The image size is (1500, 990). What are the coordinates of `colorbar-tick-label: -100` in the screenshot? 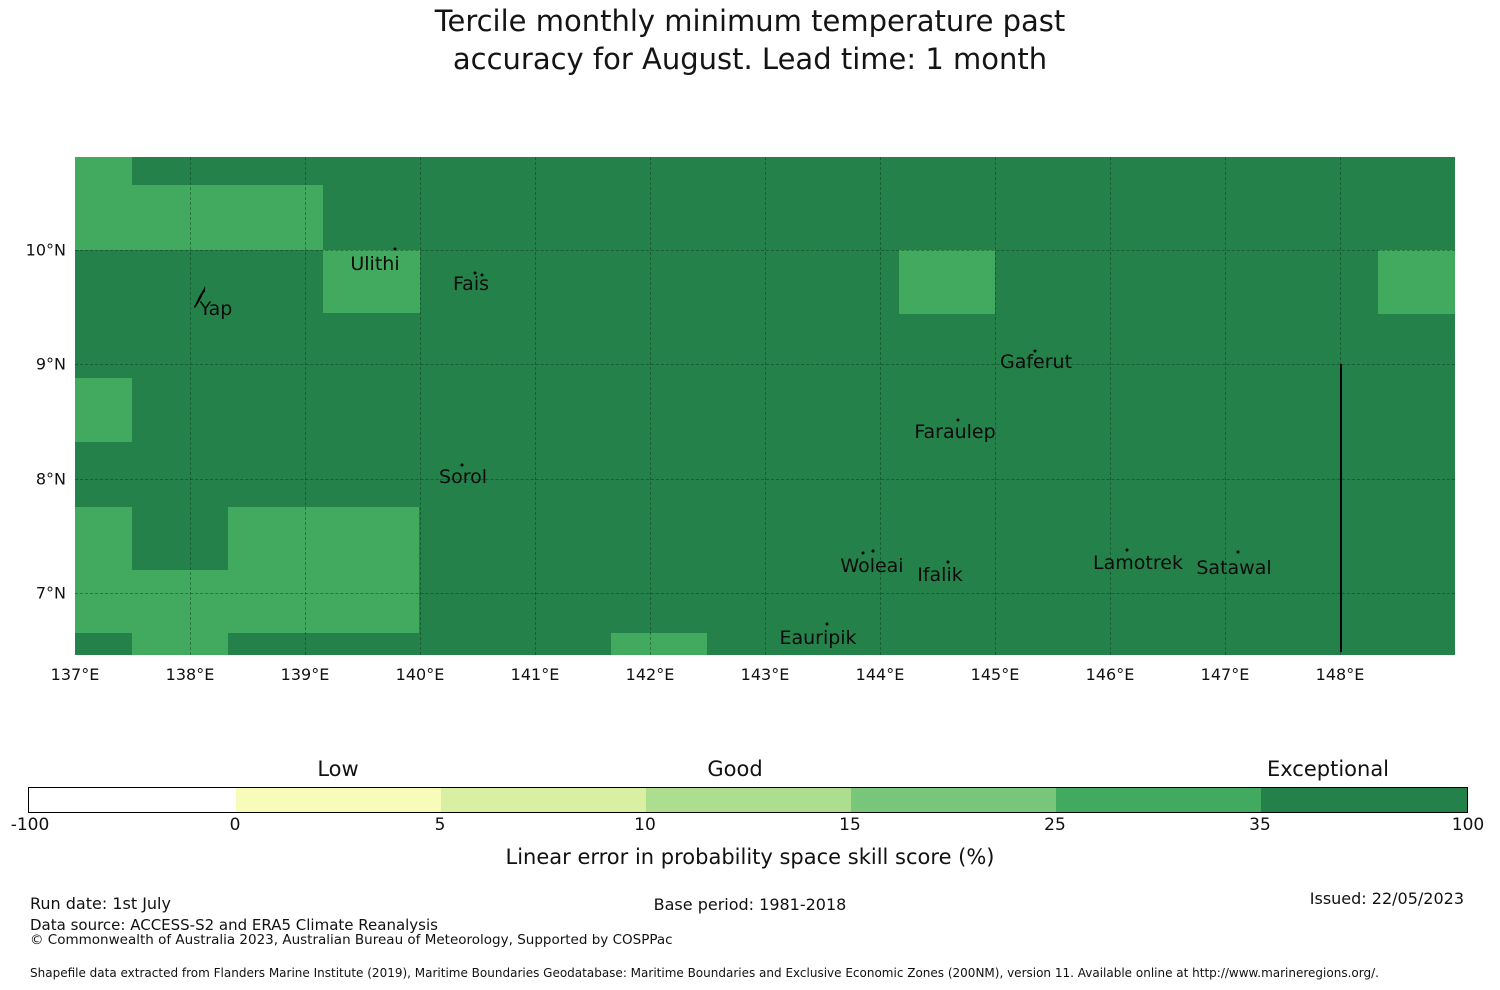 It's located at (30, 825).